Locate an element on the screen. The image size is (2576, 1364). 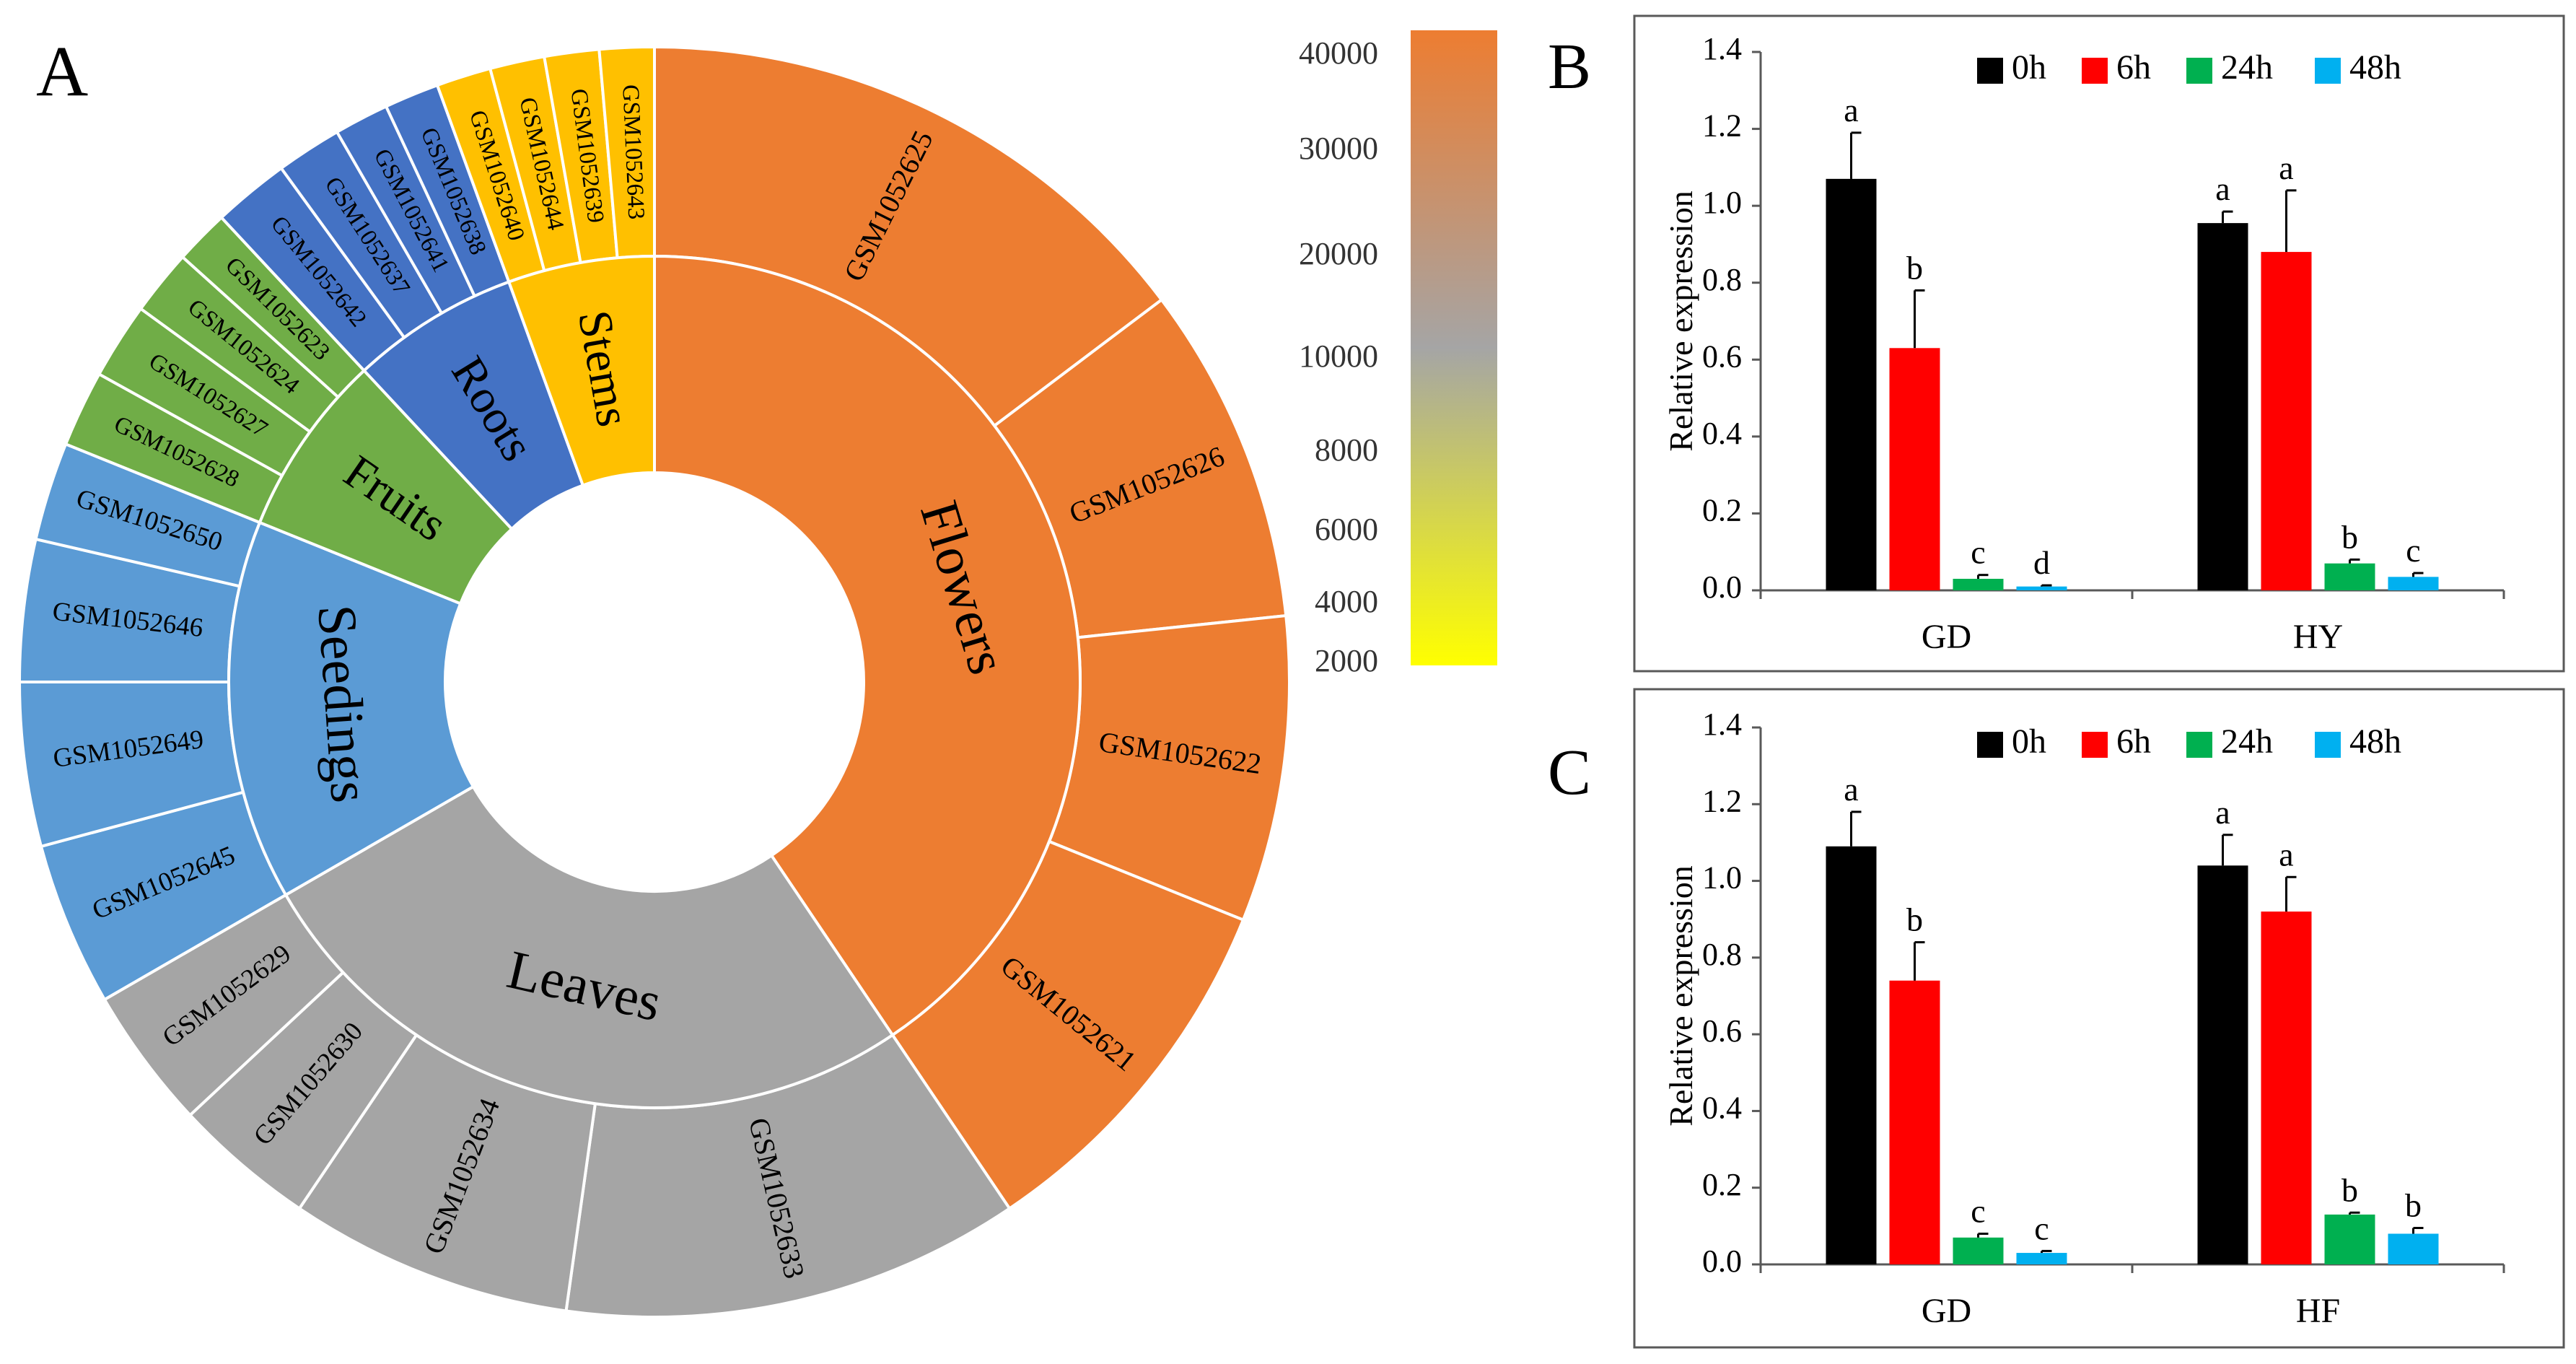
y-tick-label-c-0-4: 0.4 is located at coordinates (1722, 1108).